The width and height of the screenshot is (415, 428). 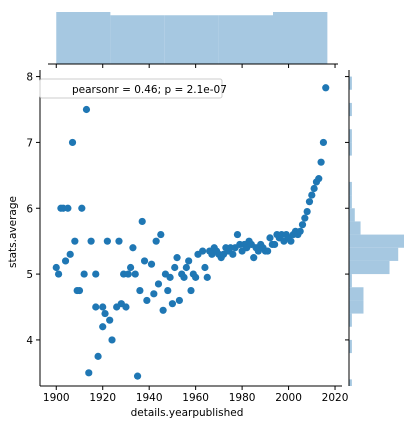 What do you see at coordinates (196, 395) in the screenshot?
I see `x-axis-ticks: 1900 1920 1940 1960 1980 2000 2020` at bounding box center [196, 395].